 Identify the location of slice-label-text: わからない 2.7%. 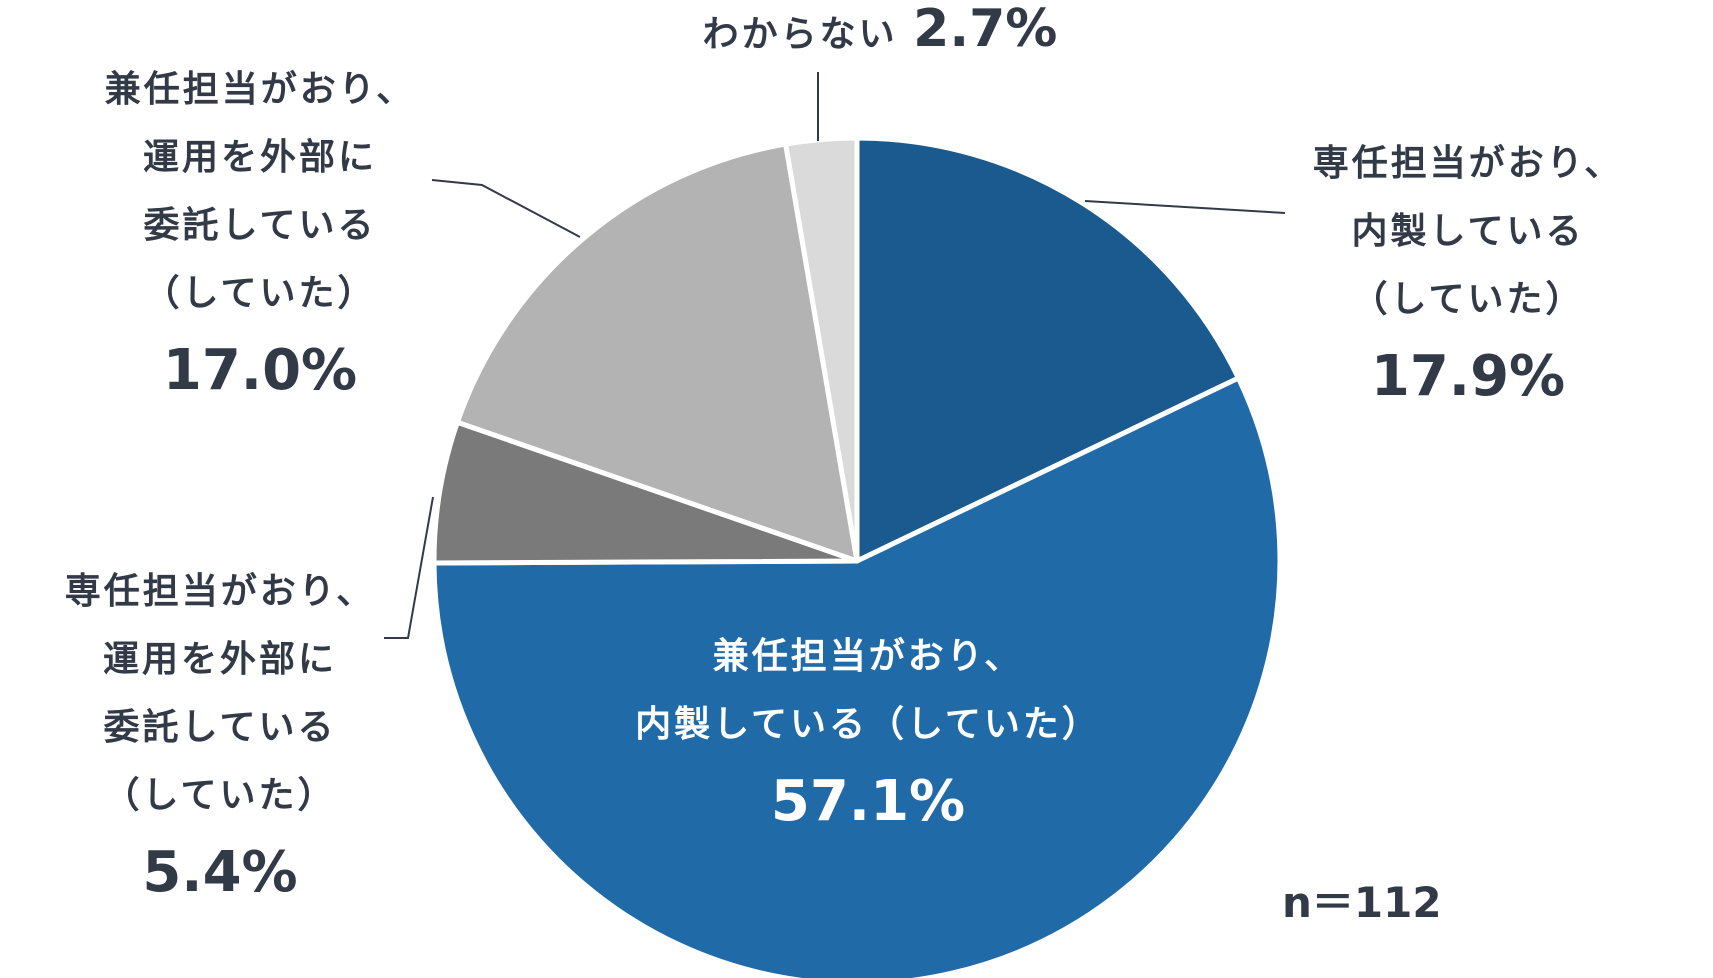
(880, 29).